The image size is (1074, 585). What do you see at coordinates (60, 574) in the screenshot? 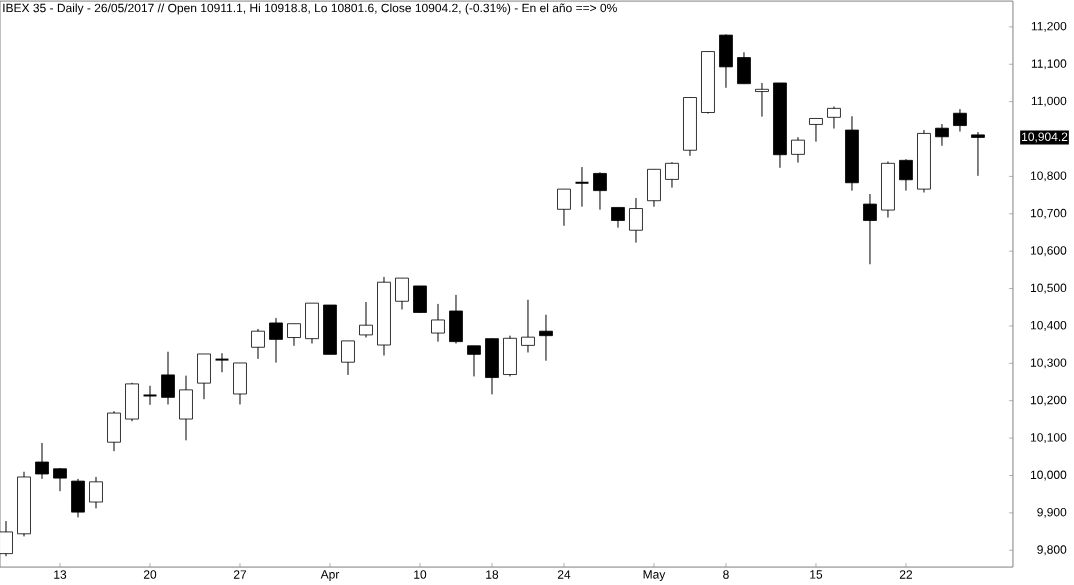
I see `x-tick-label: 13` at bounding box center [60, 574].